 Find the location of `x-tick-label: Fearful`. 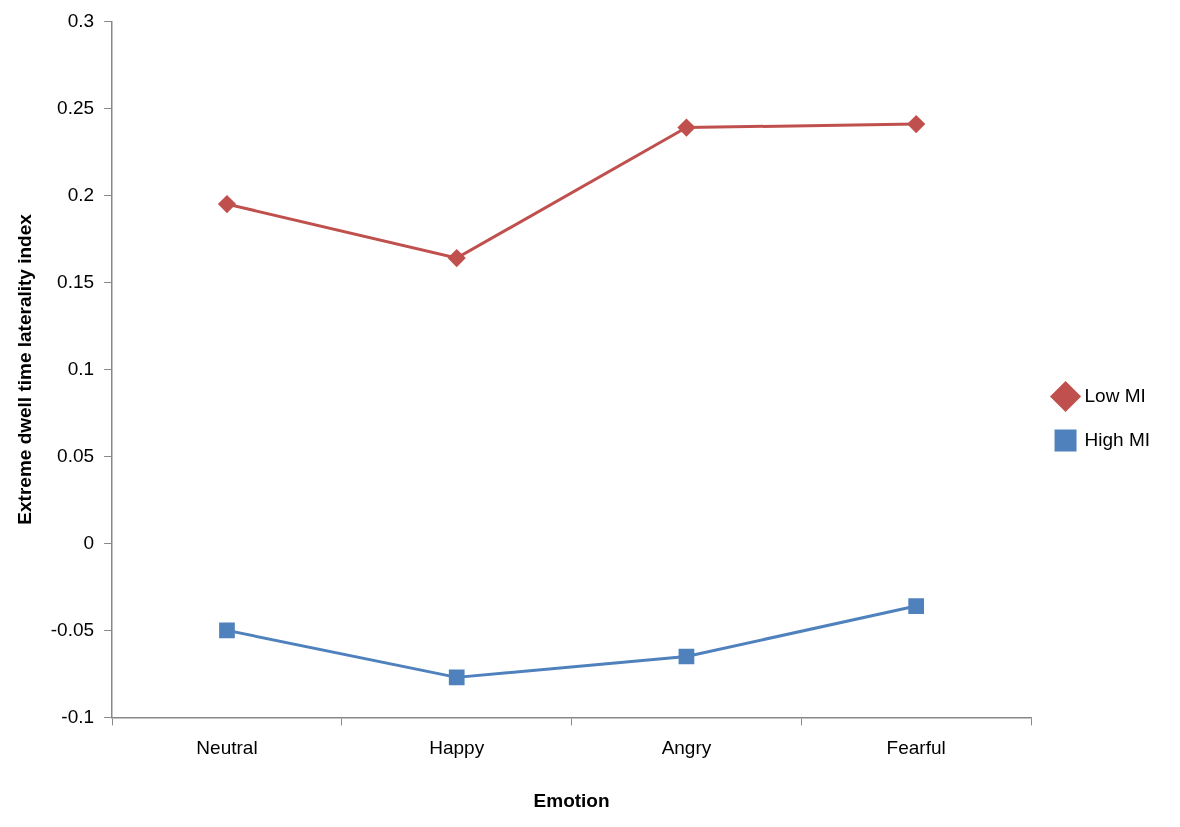

x-tick-label: Fearful is located at coordinates (916, 748).